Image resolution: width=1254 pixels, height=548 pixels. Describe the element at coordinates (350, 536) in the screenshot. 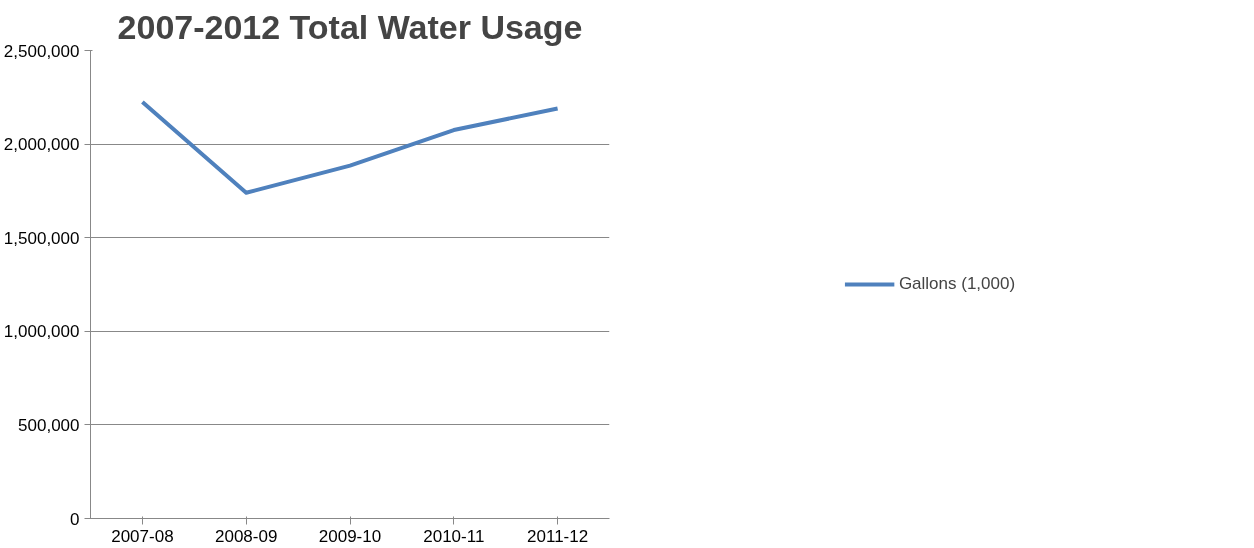

I see `x-tick-label: 2009-10` at that location.